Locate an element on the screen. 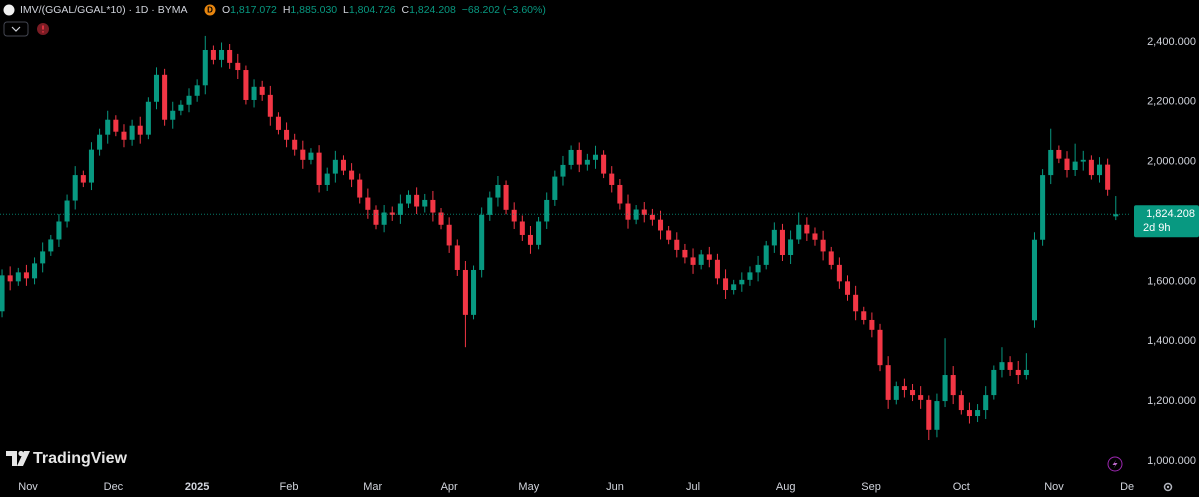  collapse-button is located at coordinates (16, 29).